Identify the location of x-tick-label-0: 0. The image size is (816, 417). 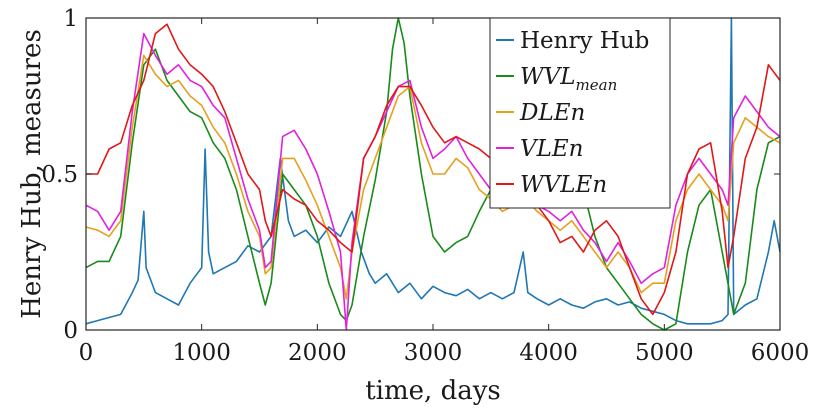
(86, 353).